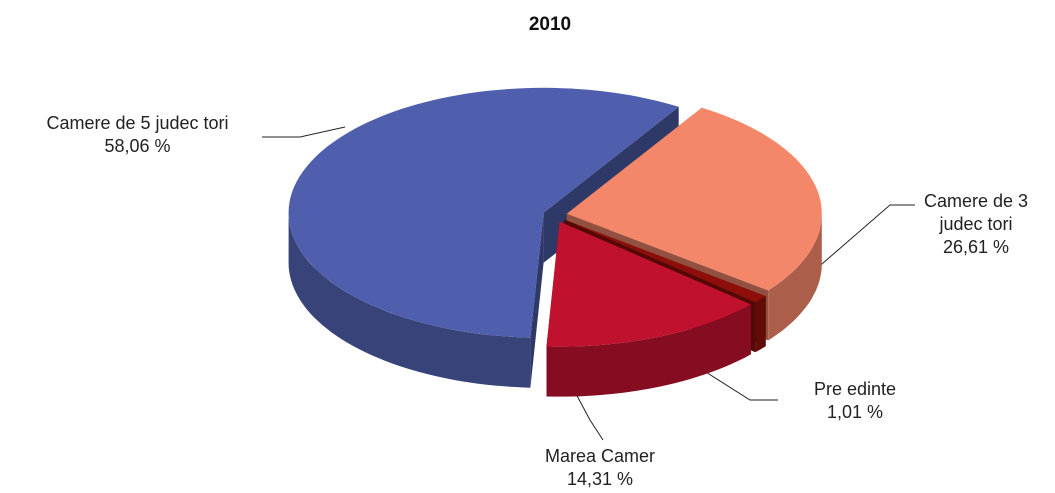 Image resolution: width=1055 pixels, height=493 pixels. I want to click on slice-label: Camere de 3 judec tori 26,61 %, so click(976, 224).